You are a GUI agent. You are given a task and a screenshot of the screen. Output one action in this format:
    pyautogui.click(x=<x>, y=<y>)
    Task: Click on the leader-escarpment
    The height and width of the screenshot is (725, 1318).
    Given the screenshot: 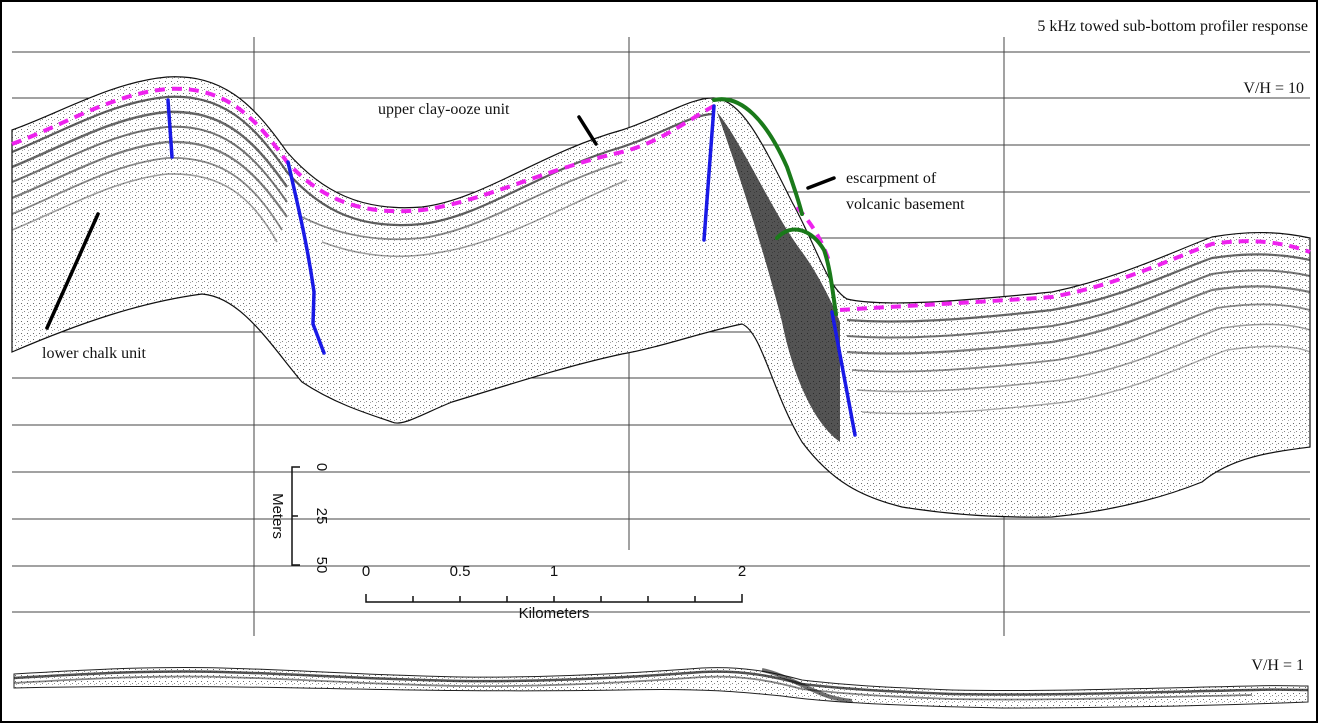 What is the action you would take?
    pyautogui.click(x=821, y=183)
    